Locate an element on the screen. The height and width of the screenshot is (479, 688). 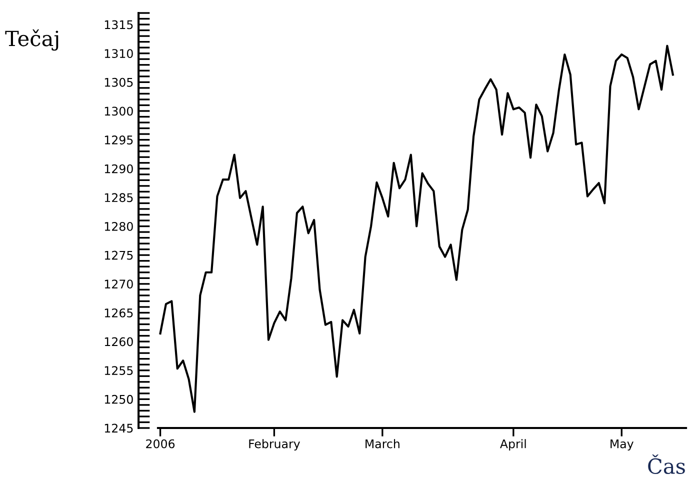
y-axis-title: Tečaj is located at coordinates (31, 40).